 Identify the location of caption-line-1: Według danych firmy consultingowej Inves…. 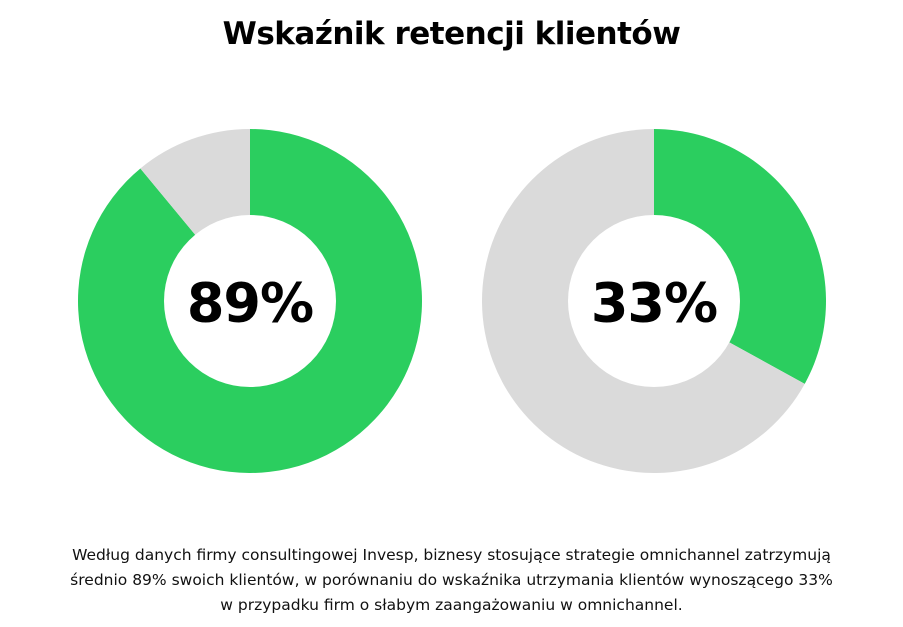
(451, 555).